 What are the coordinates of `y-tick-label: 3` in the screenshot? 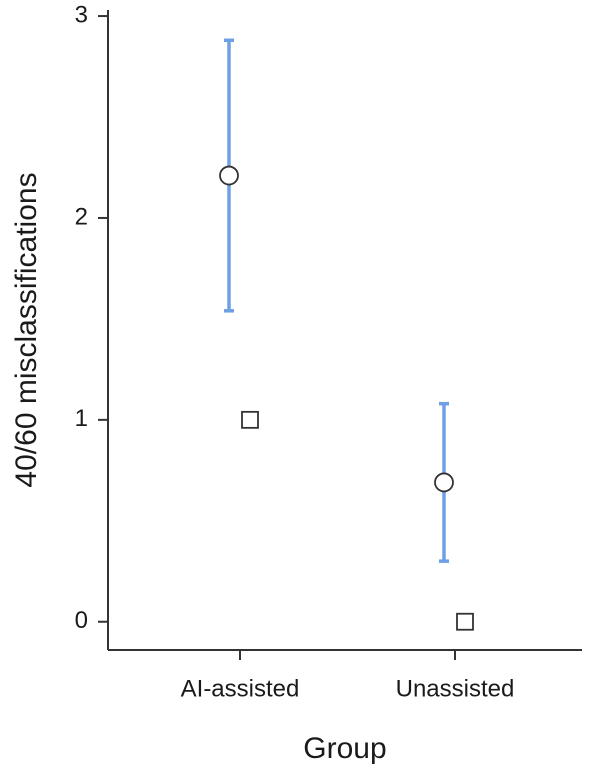 It's located at (81, 14).